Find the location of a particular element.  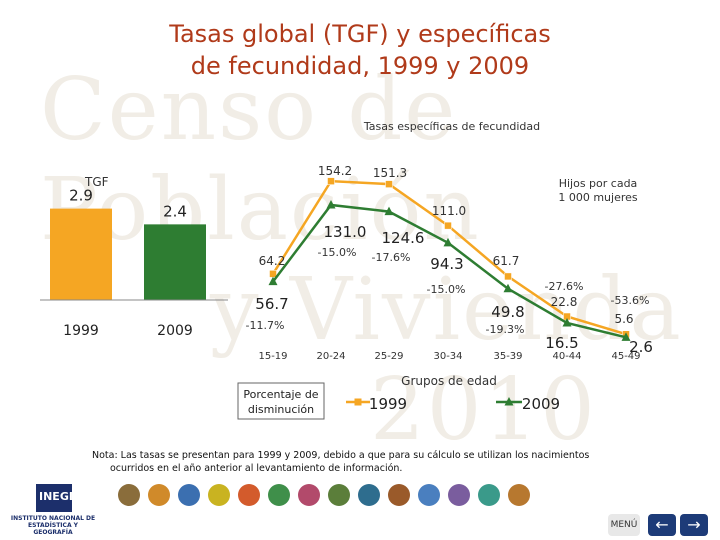

x-tick-label: 30-34 is located at coordinates (447, 356).